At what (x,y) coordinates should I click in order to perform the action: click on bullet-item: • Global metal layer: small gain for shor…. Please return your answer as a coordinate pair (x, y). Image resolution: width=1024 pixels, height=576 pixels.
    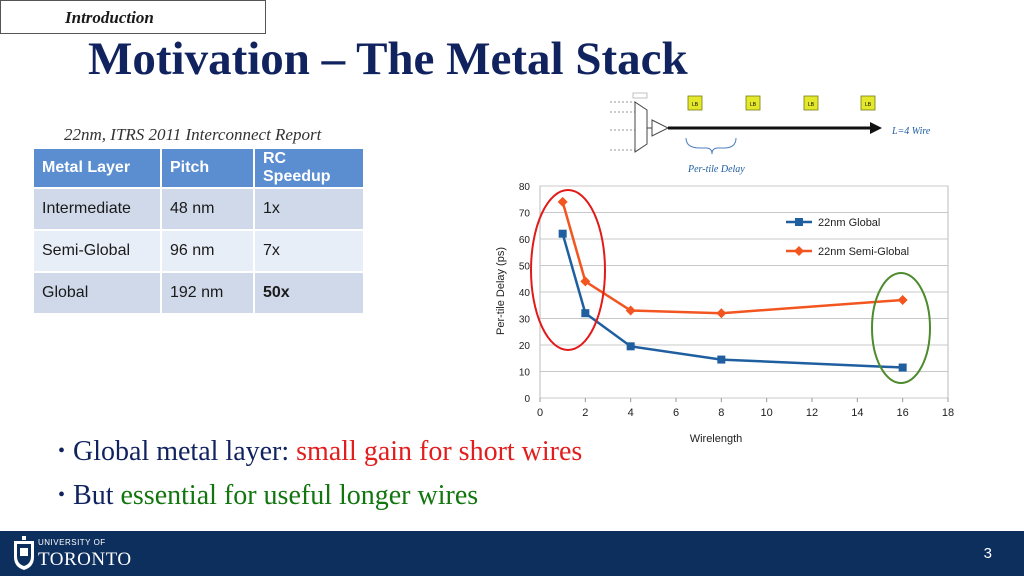
    Looking at the image, I should click on (320, 458).